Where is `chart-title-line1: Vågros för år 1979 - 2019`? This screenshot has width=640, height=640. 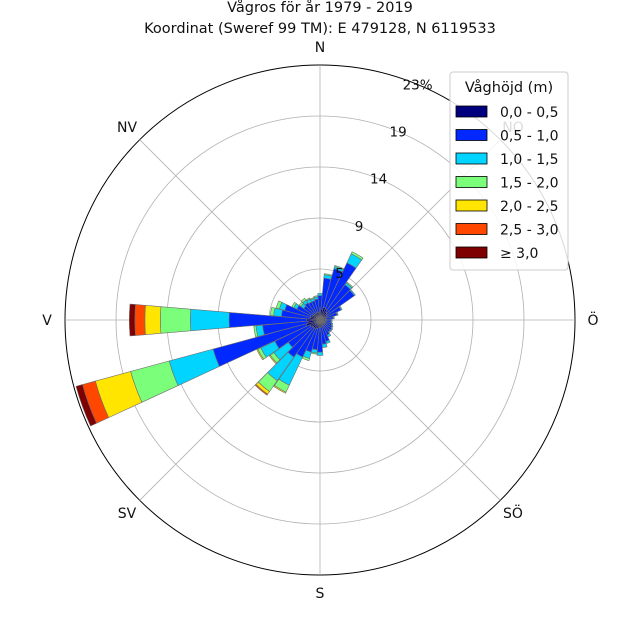 chart-title-line1: Vågros för år 1979 - 2019 is located at coordinates (320, 8).